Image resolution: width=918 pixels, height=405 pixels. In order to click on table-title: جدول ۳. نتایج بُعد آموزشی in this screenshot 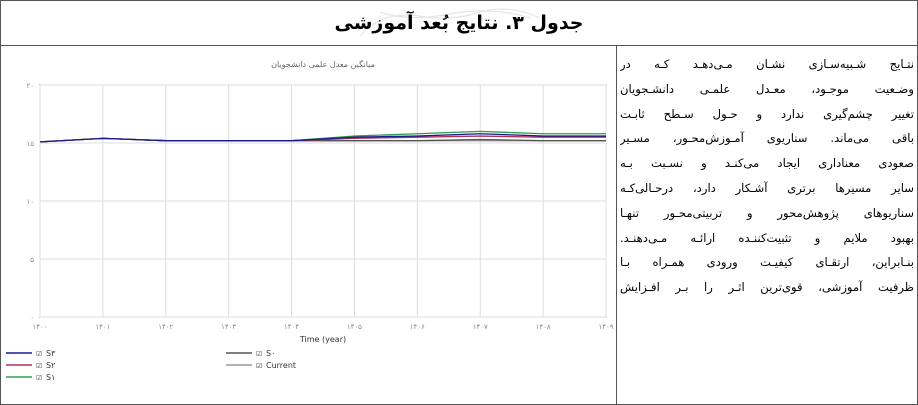, I will do `click(459, 22)`.